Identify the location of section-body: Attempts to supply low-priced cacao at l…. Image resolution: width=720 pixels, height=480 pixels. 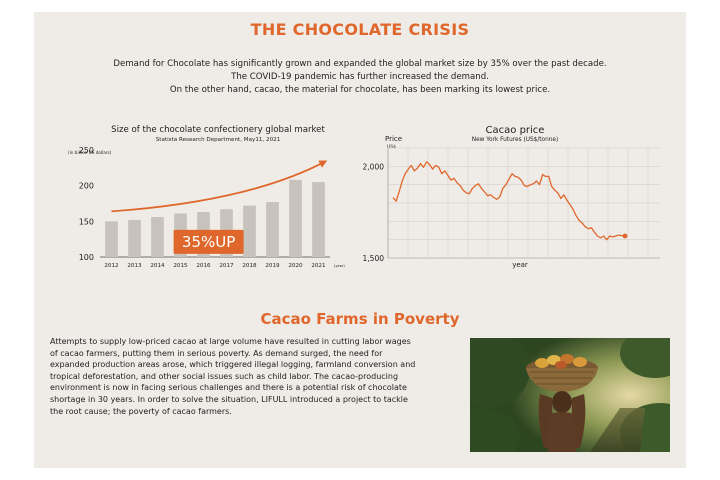
(254, 376).